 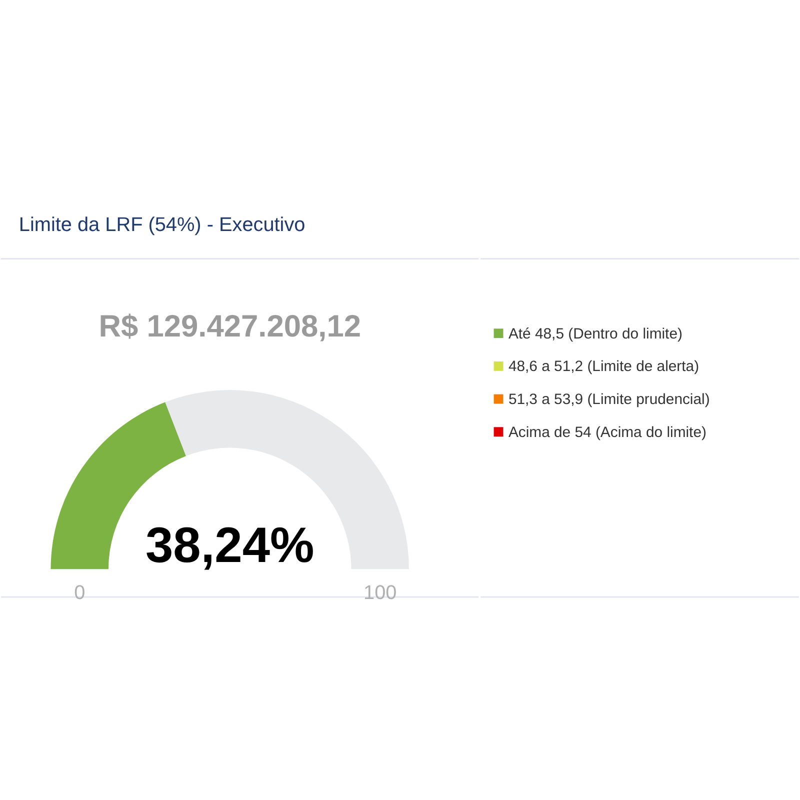 I want to click on chart-title: Limite da LRF (54%) - Executivo, so click(x=162, y=225).